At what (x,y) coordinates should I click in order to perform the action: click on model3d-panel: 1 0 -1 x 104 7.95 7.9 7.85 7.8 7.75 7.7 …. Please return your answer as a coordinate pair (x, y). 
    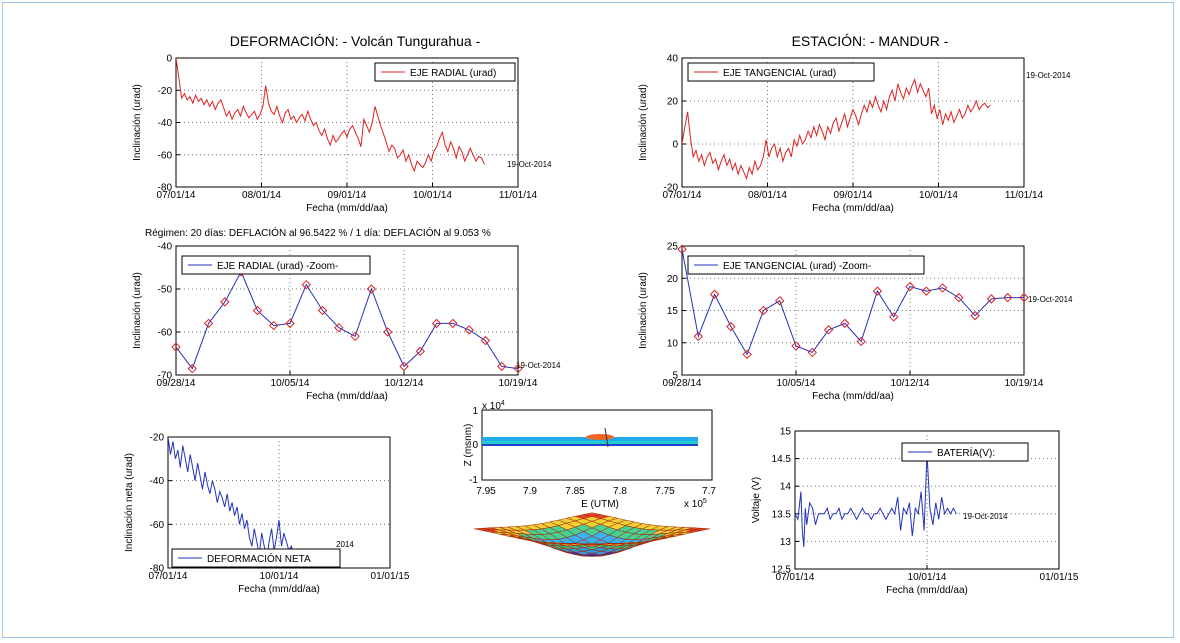
    Looking at the image, I should click on (589, 478).